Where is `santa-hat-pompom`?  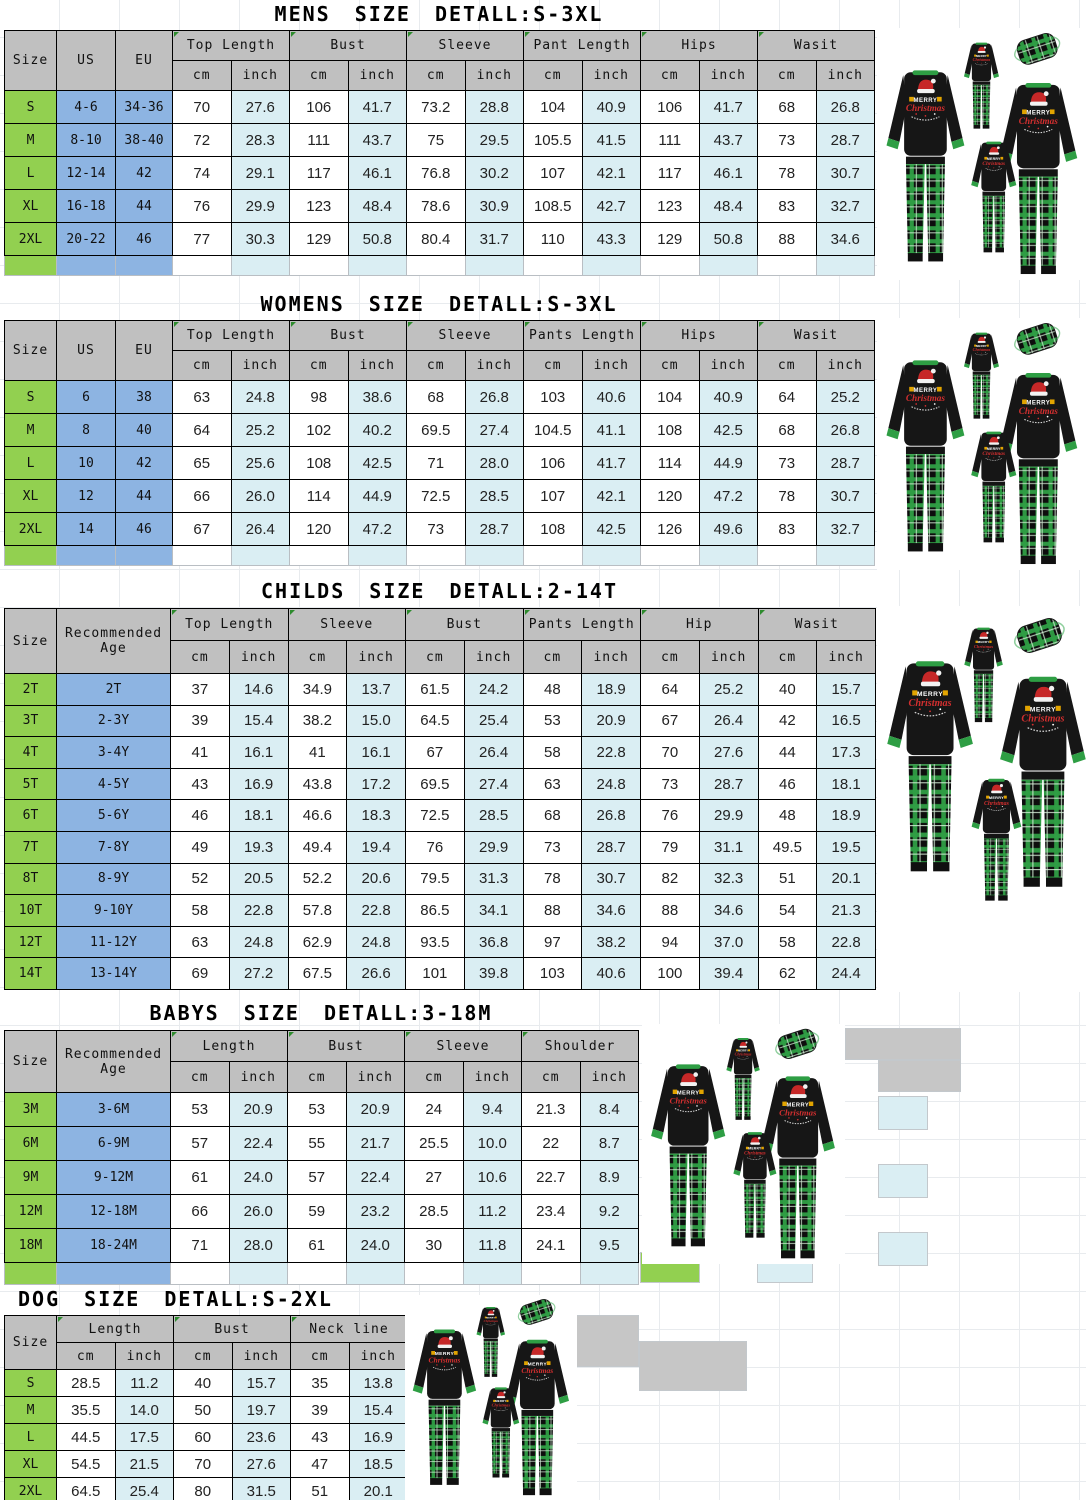
santa-hat-pompom is located at coordinates (695, 1074).